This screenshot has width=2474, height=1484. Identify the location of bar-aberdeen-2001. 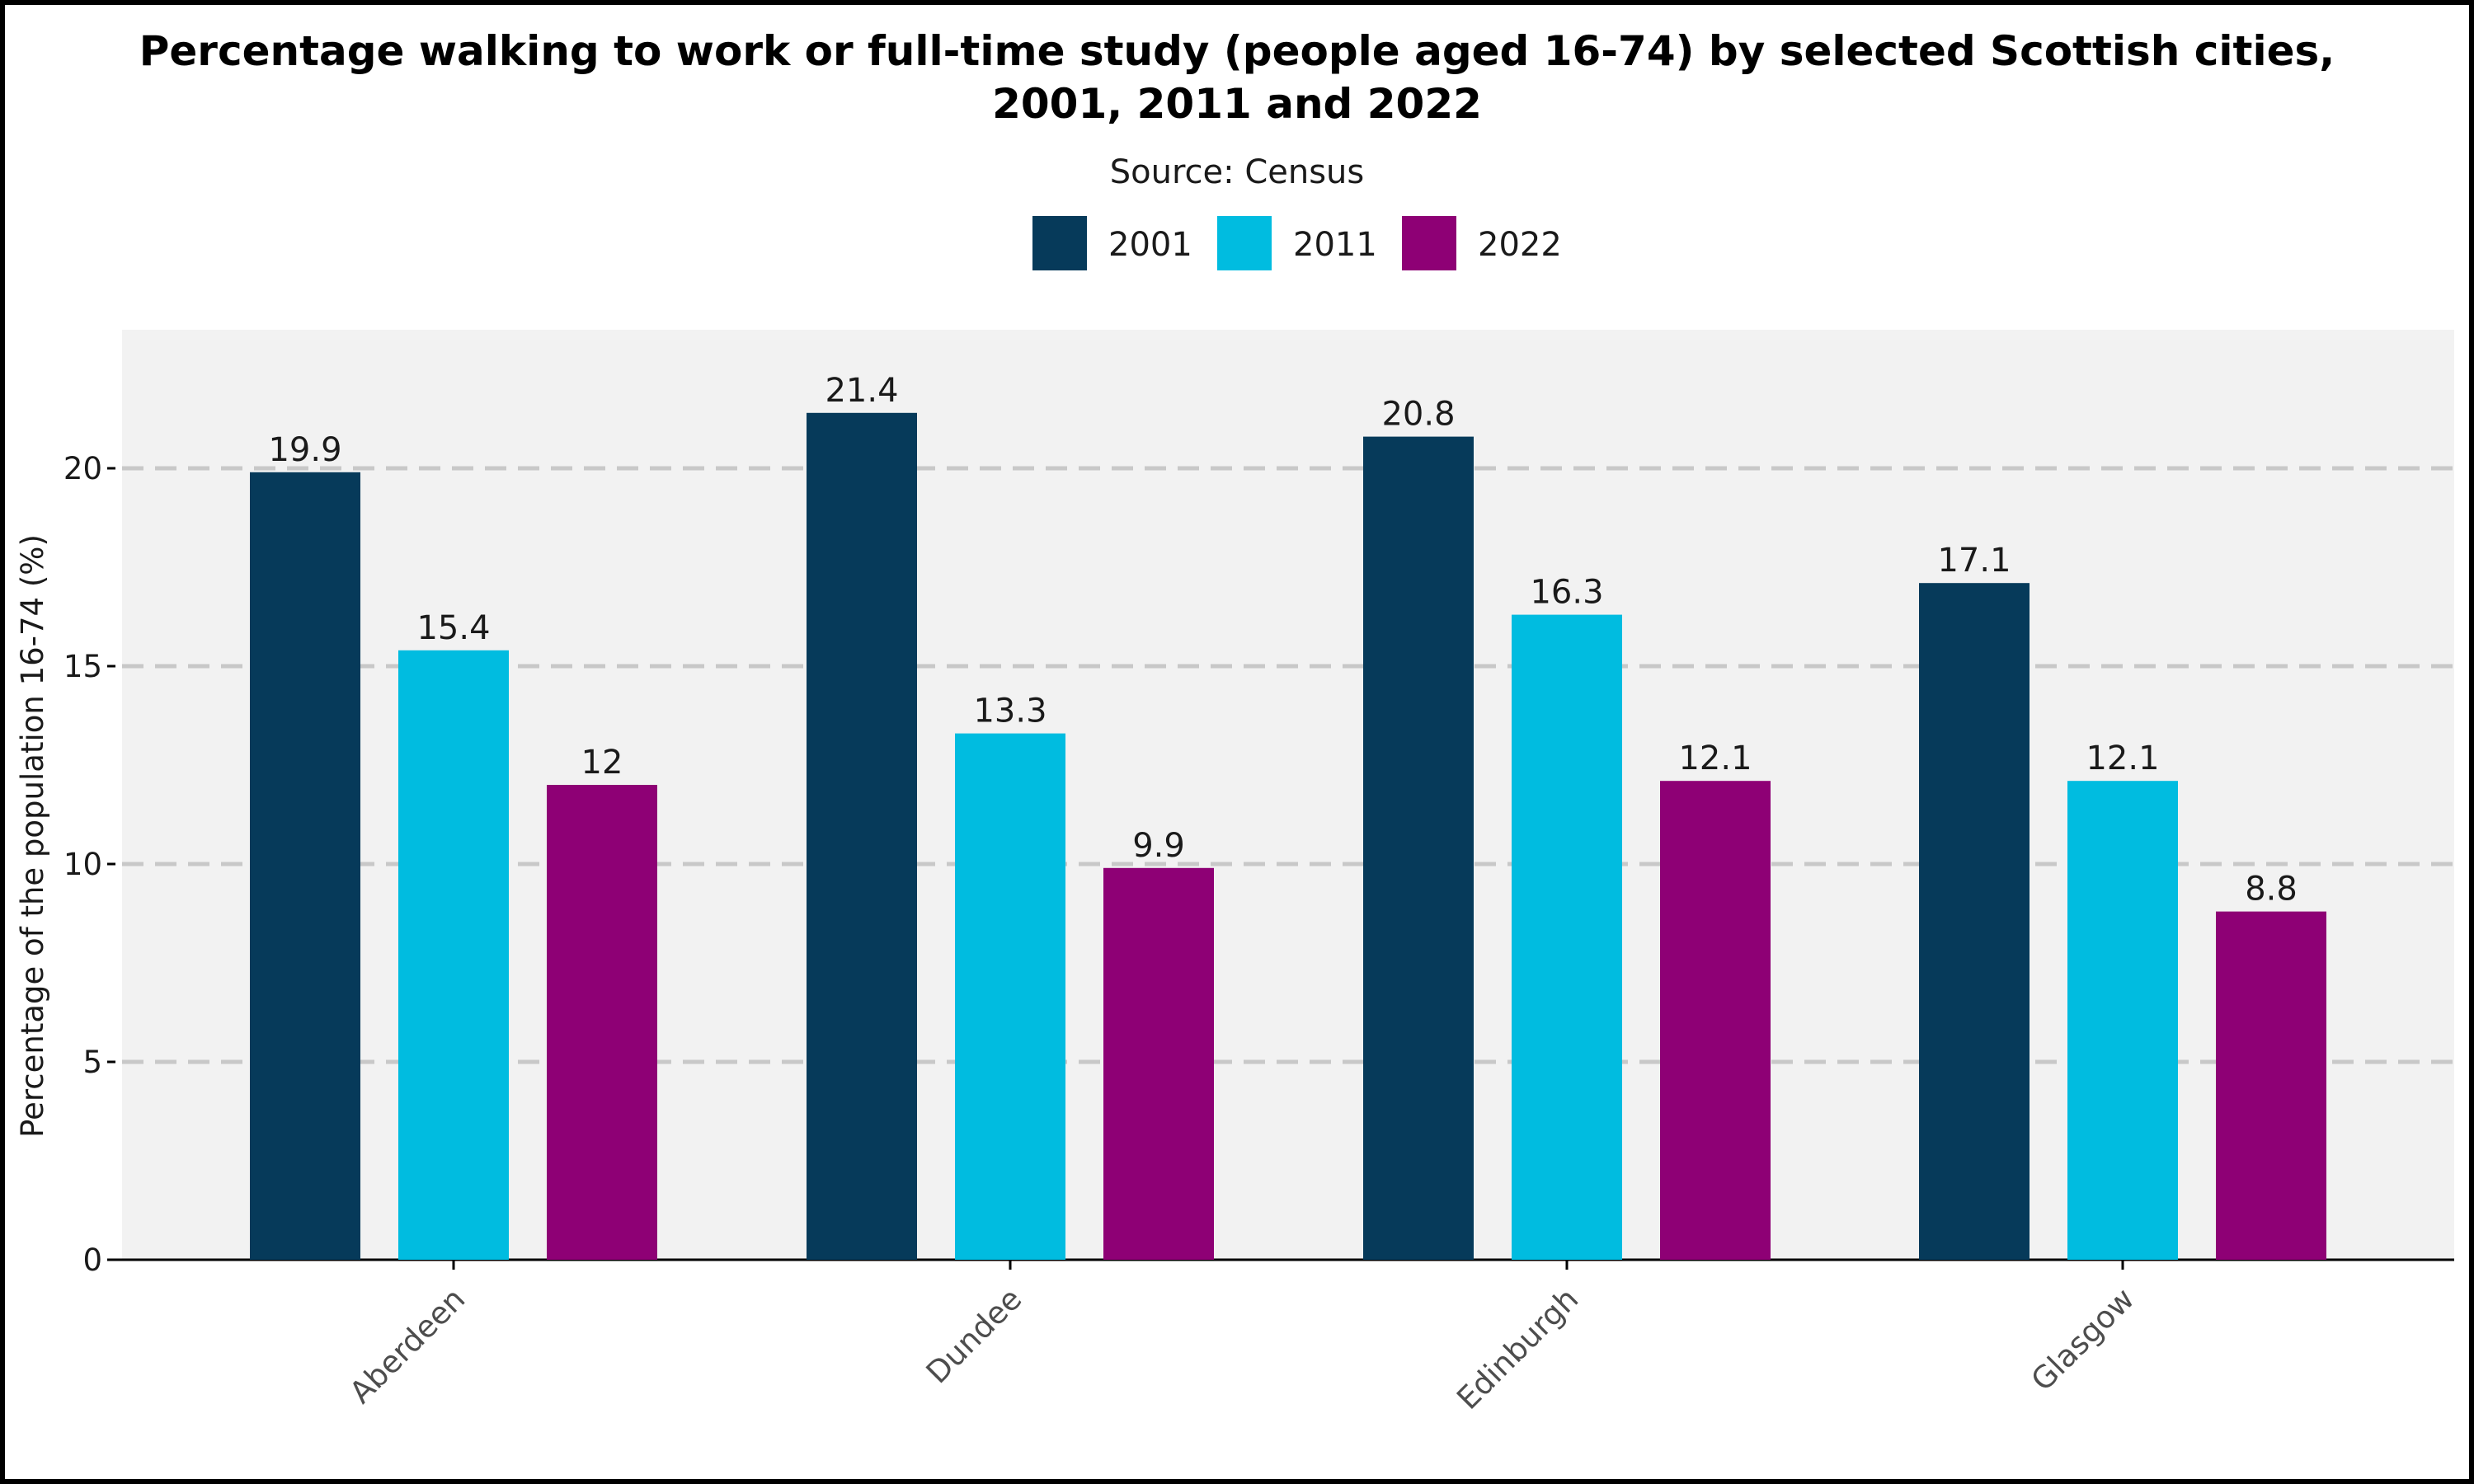
(305, 866).